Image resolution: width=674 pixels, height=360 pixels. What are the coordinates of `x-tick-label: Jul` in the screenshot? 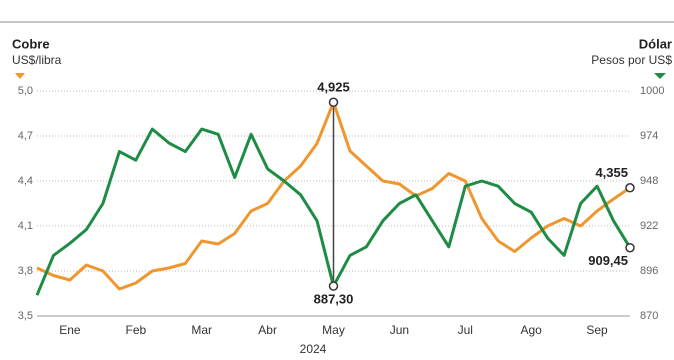 It's located at (465, 330).